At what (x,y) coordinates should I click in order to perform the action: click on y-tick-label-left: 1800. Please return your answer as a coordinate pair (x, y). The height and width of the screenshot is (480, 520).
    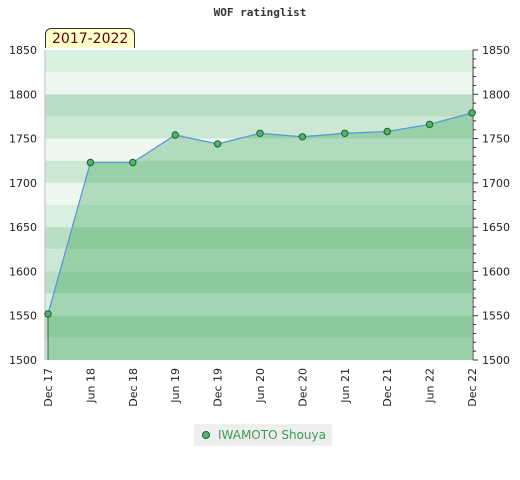
    Looking at the image, I should click on (23, 94).